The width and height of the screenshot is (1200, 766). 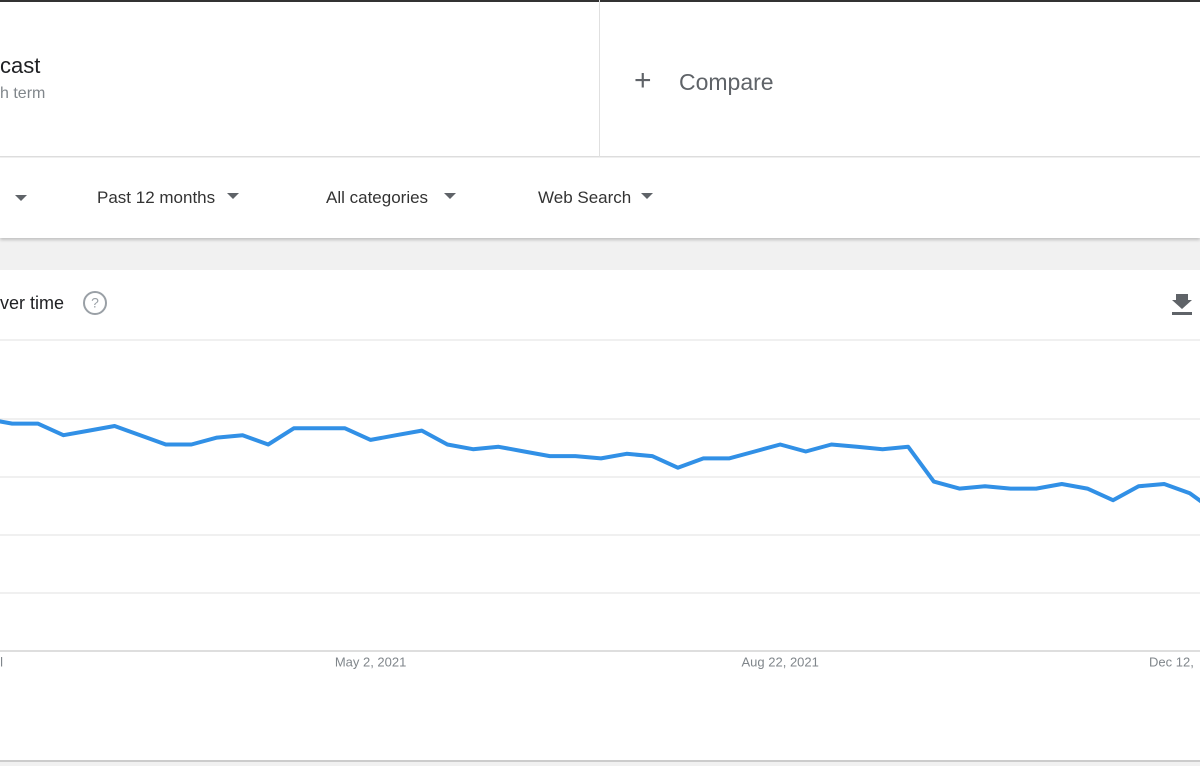 What do you see at coordinates (20, 65) in the screenshot?
I see `search-term: cast` at bounding box center [20, 65].